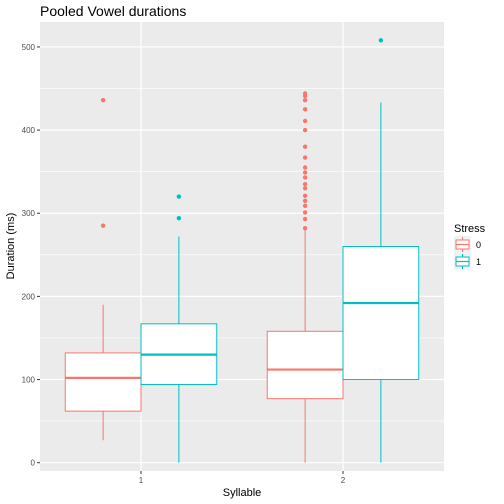 This screenshot has width=504, height=504. What do you see at coordinates (113, 11) in the screenshot?
I see `chart-title: Pooled Vowel durations` at bounding box center [113, 11].